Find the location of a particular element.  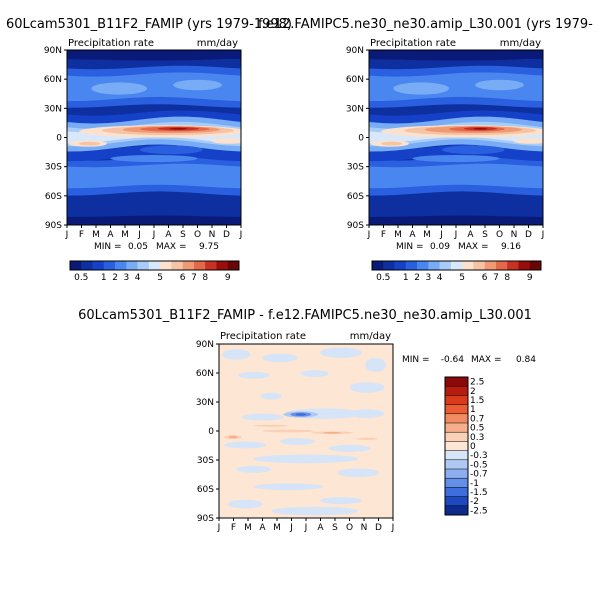

panel-2-max-value: 9.16 is located at coordinates (511, 247).